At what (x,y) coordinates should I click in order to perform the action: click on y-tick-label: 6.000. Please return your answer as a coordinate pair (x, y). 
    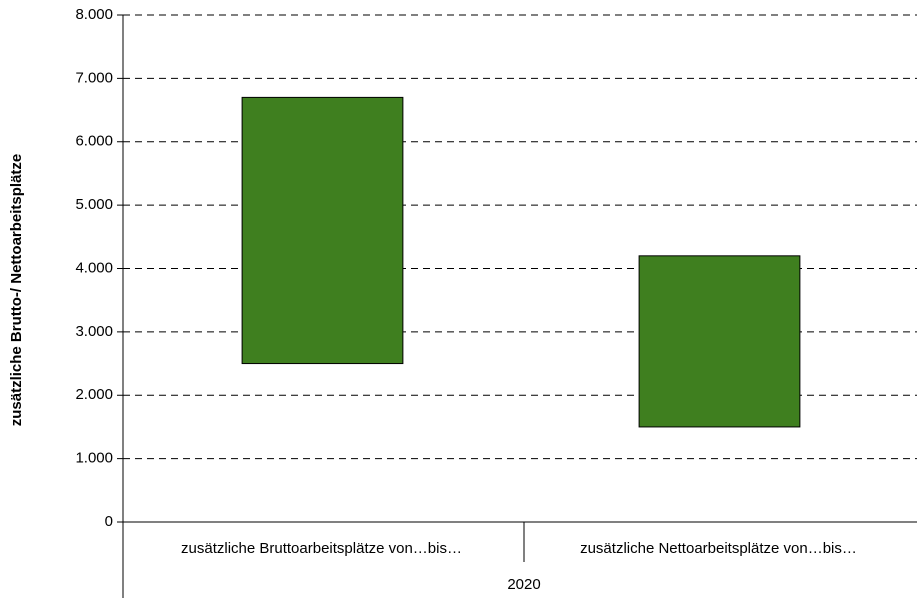
    Looking at the image, I should click on (94, 141).